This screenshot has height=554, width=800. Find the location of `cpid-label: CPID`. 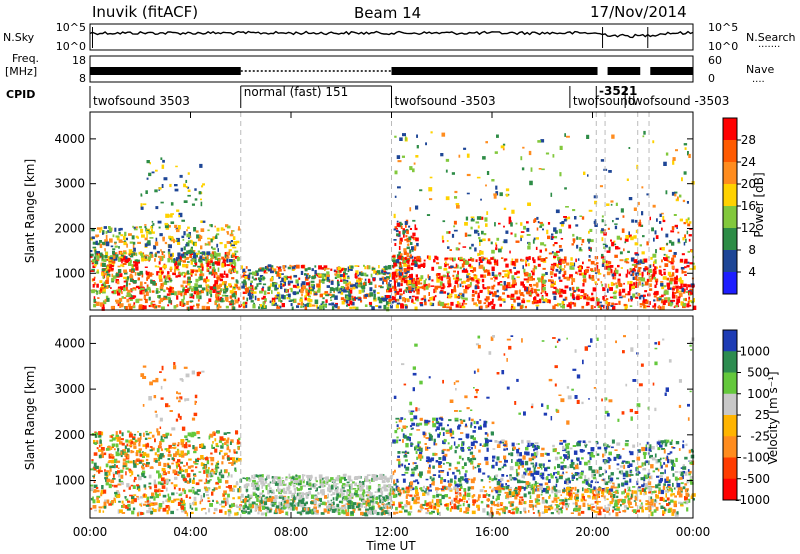

cpid-label: CPID is located at coordinates (20, 94).